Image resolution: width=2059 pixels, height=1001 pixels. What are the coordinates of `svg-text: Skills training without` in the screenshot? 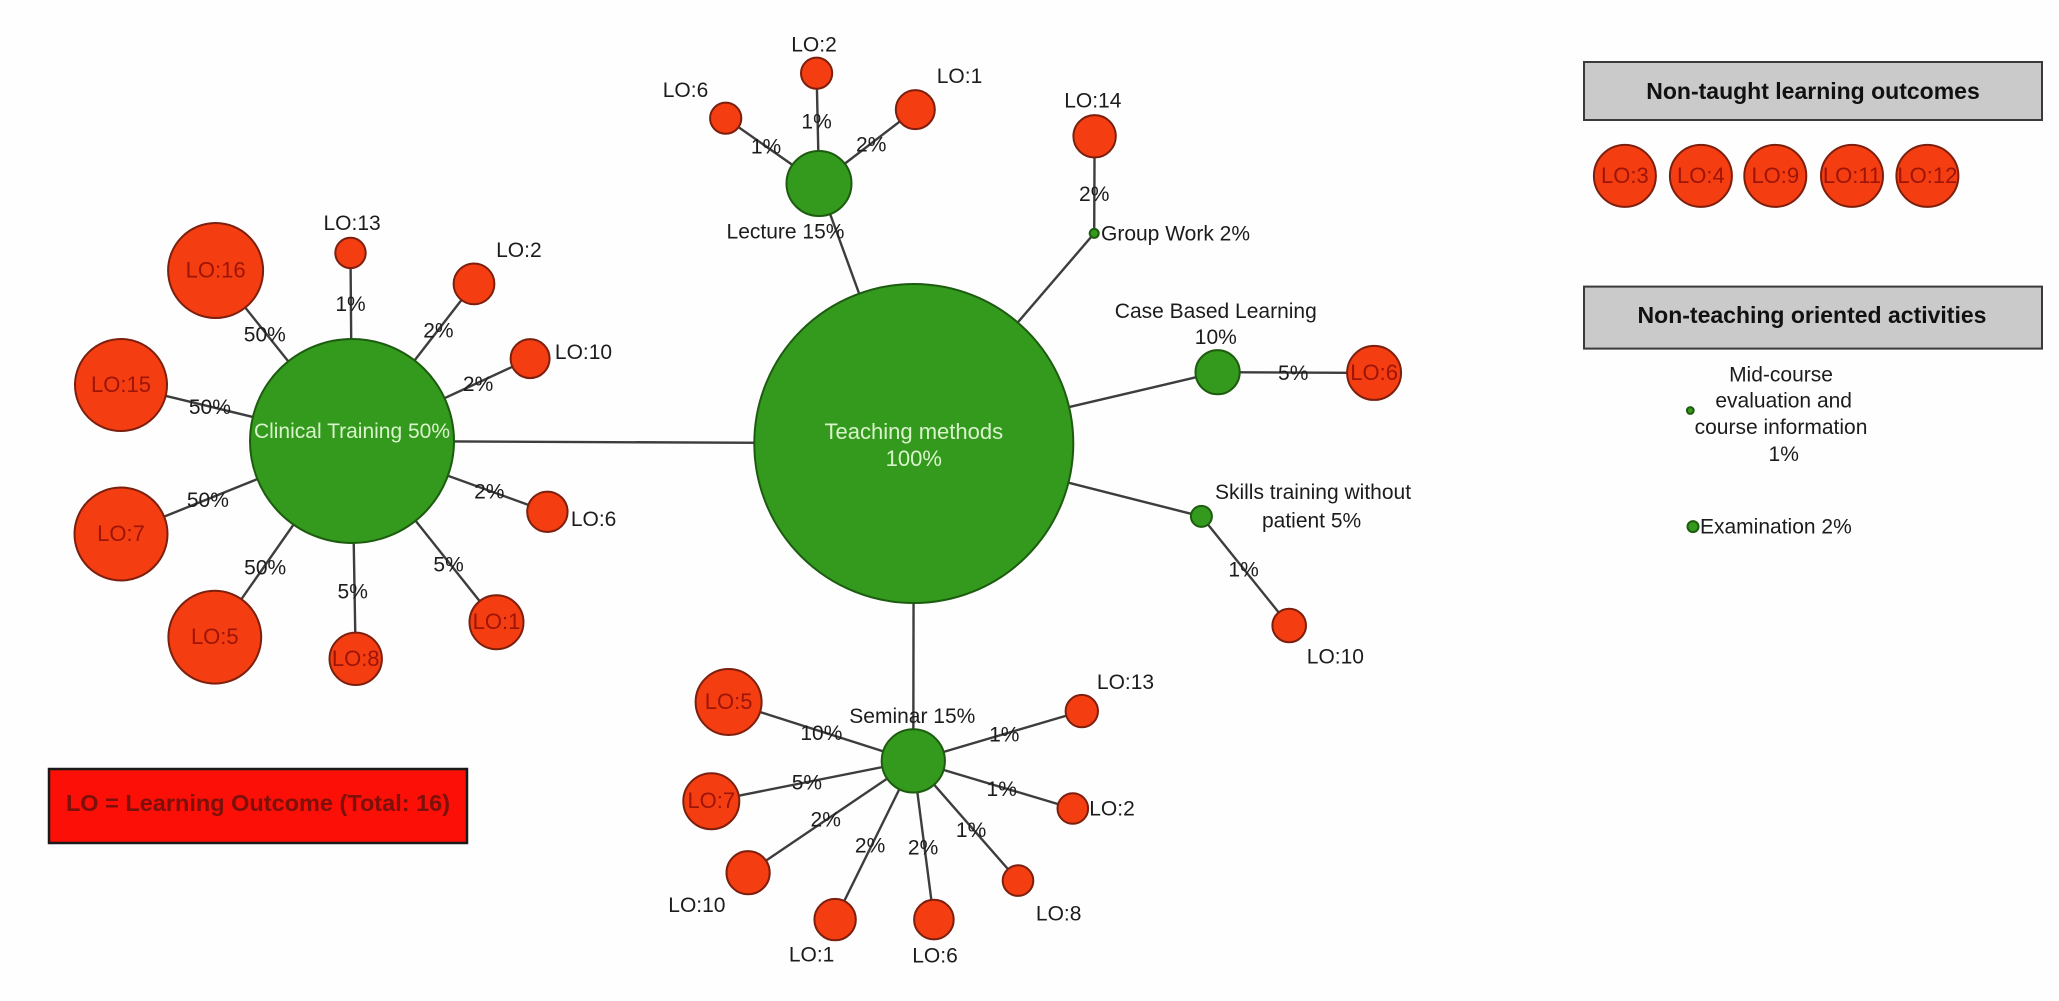 It's located at (1313, 492).